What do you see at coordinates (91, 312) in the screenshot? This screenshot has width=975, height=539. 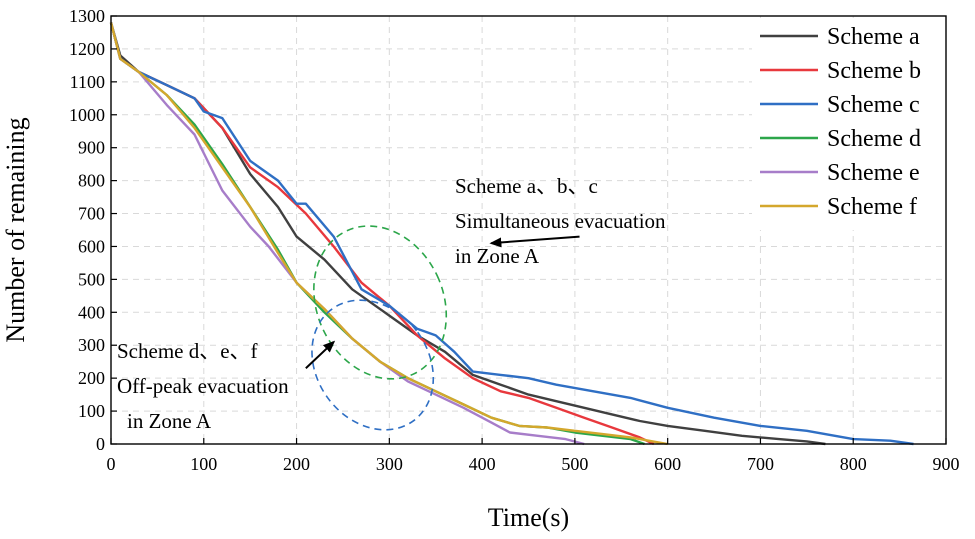 I see `y-tick-label: 400` at bounding box center [91, 312].